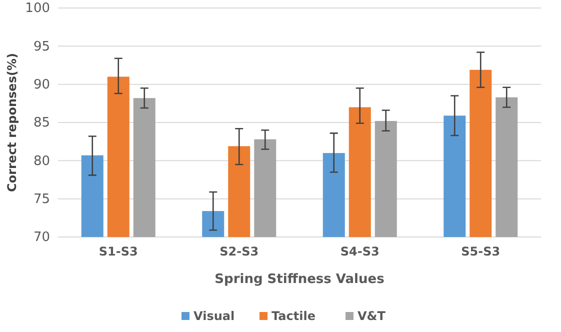 The image size is (561, 332). What do you see at coordinates (41, 46) in the screenshot?
I see `y-tick-label: 95` at bounding box center [41, 46].